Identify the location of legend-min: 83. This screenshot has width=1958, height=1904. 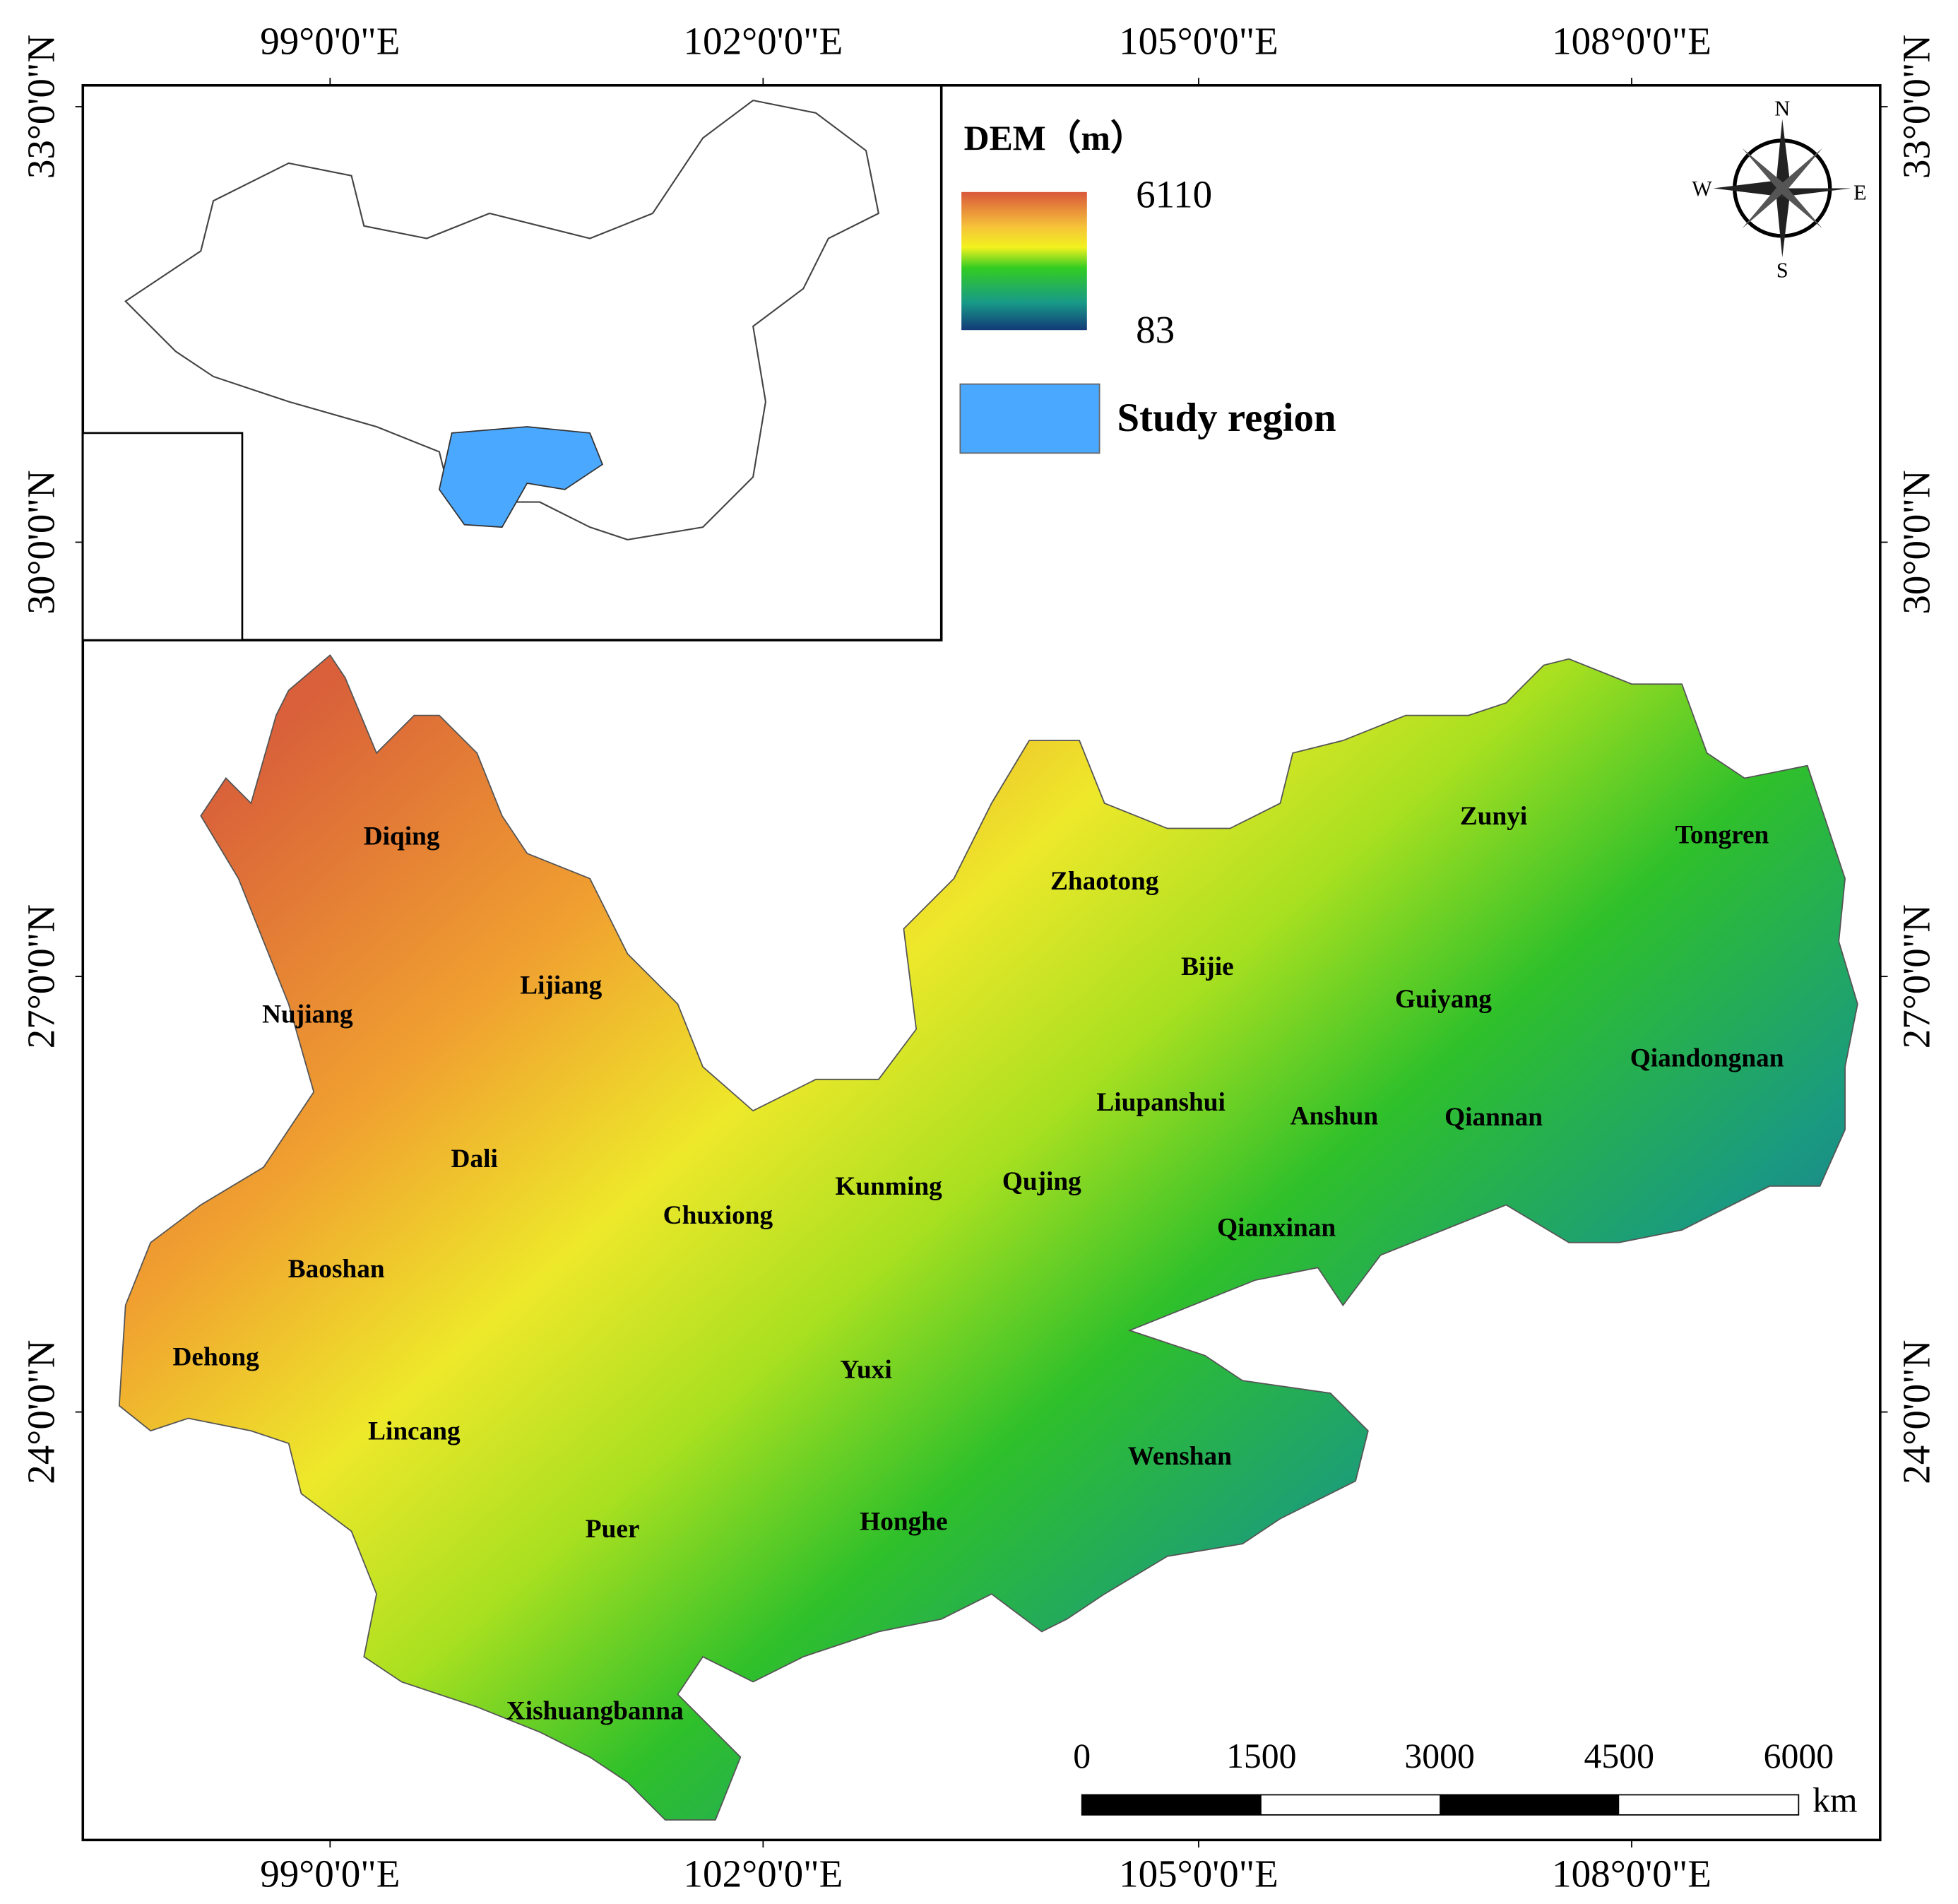
(1155, 329).